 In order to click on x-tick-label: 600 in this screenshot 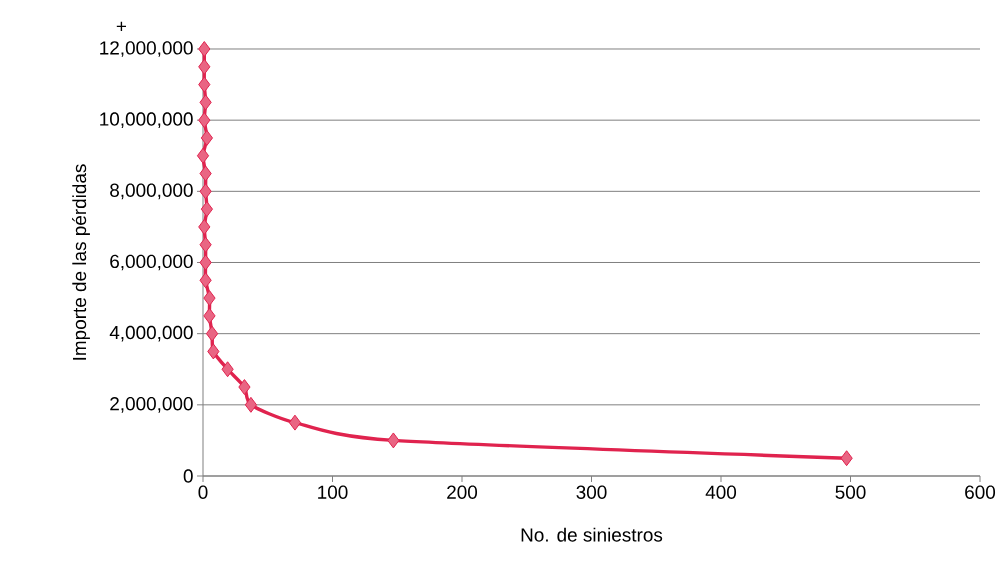, I will do `click(980, 492)`.